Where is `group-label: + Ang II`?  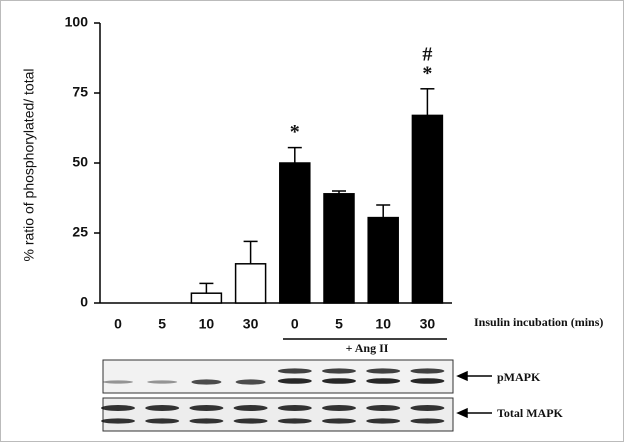 group-label: + Ang II is located at coordinates (367, 348).